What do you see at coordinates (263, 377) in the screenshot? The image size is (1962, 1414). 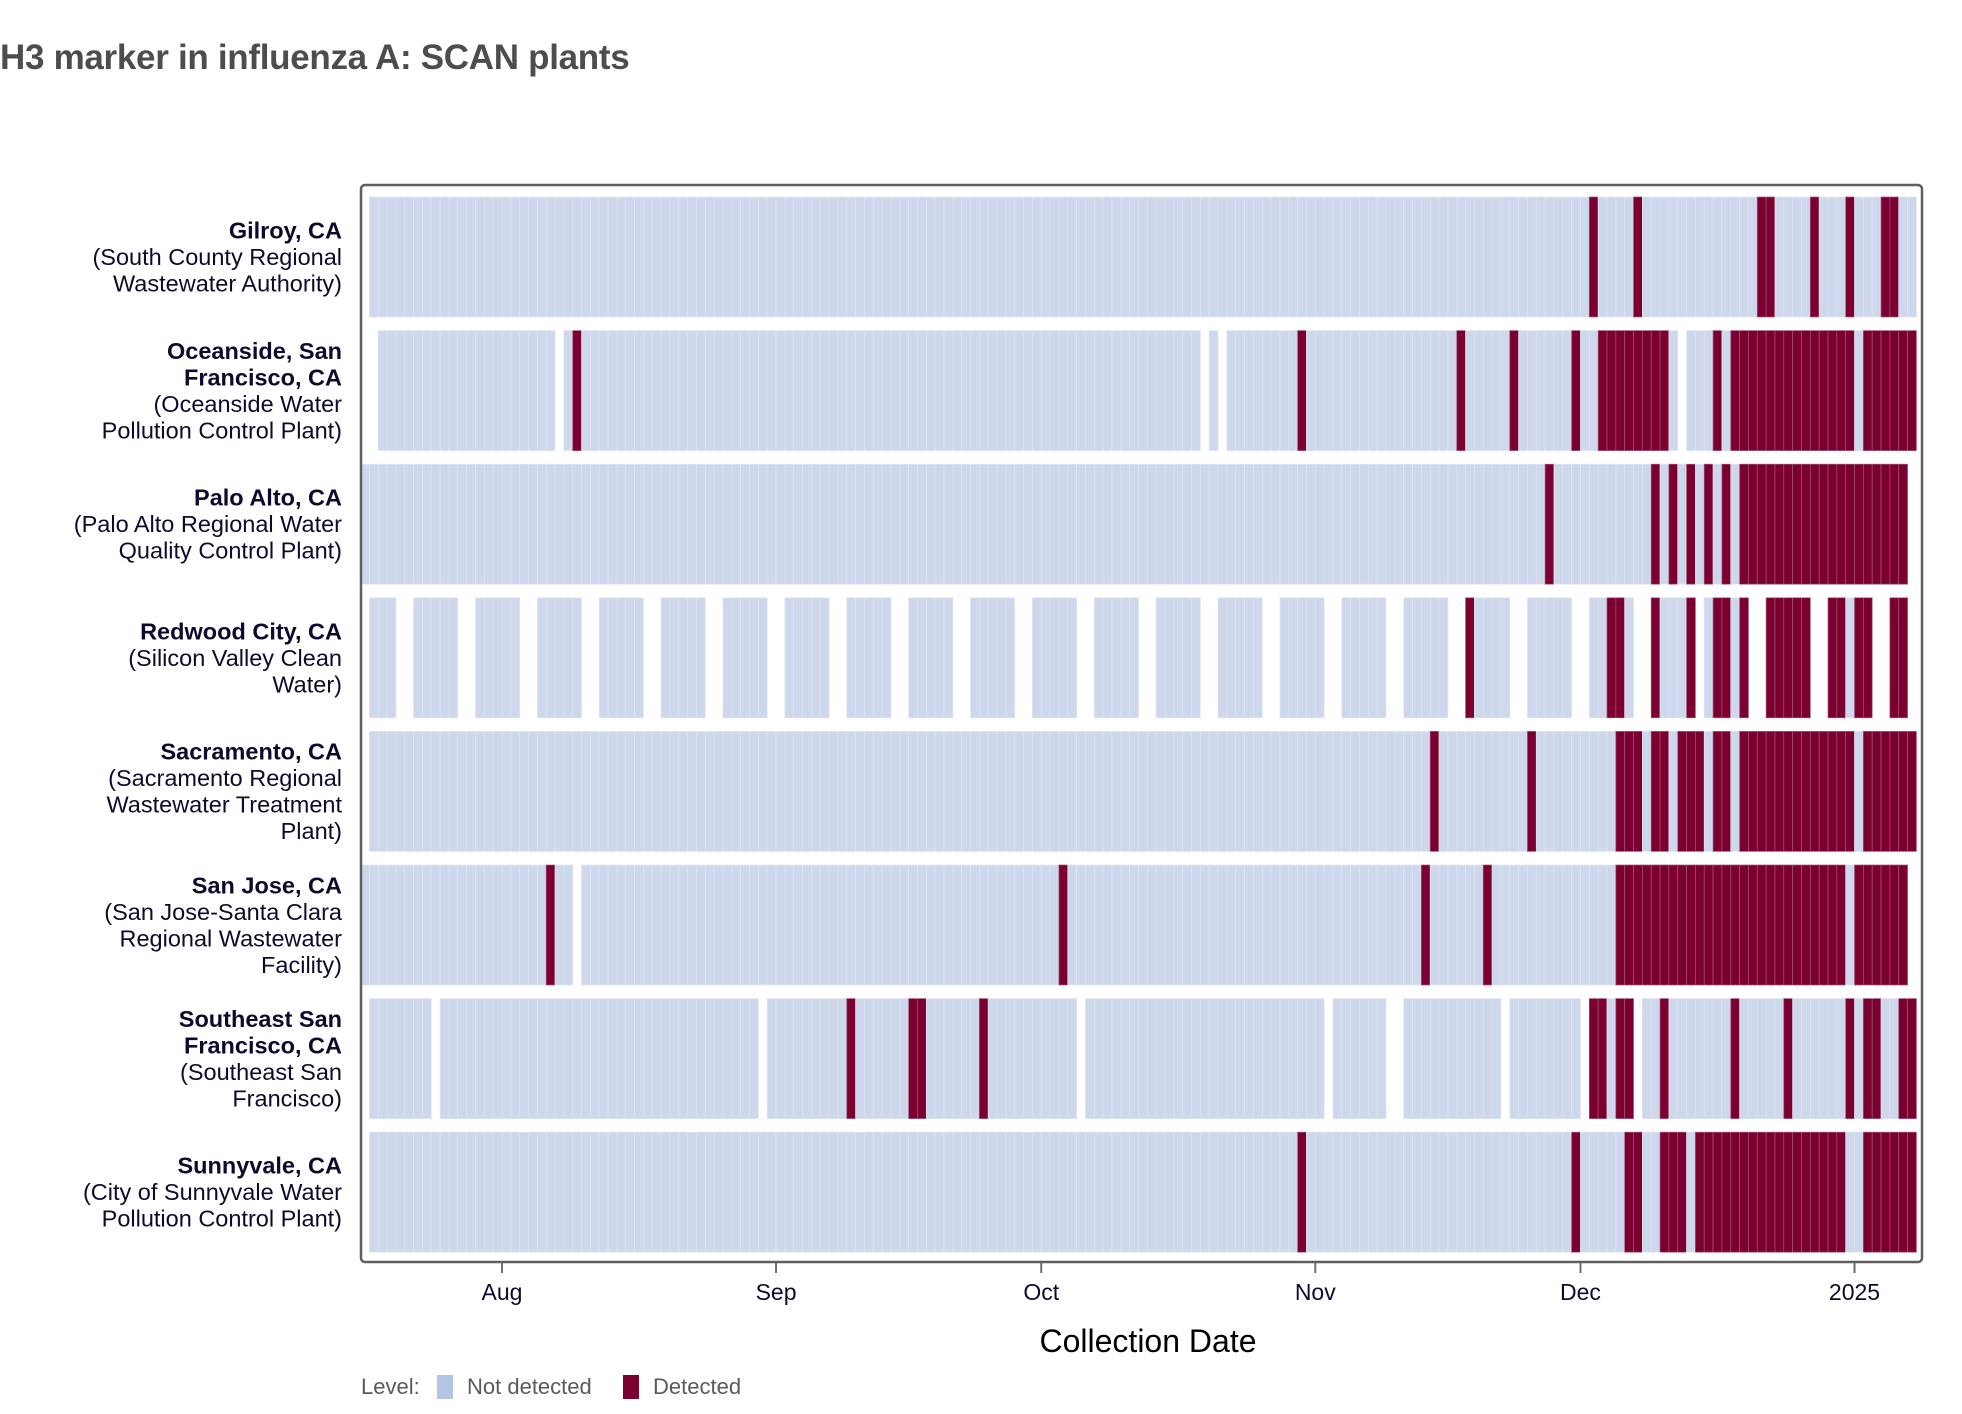 I see `y-label-city: Francisco, CA` at bounding box center [263, 377].